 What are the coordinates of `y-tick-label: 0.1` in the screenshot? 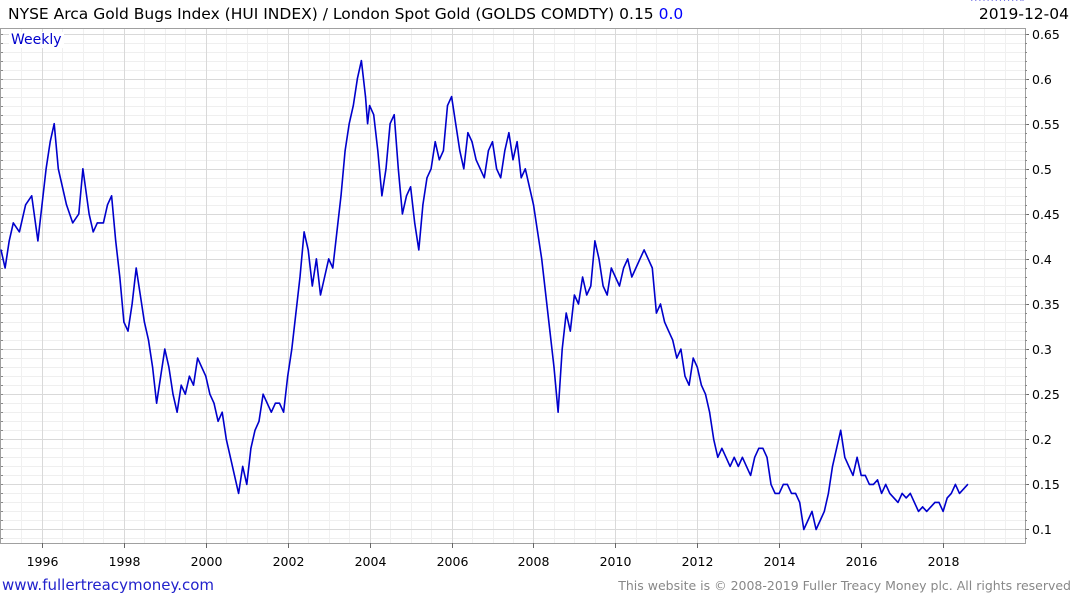 It's located at (1042, 529).